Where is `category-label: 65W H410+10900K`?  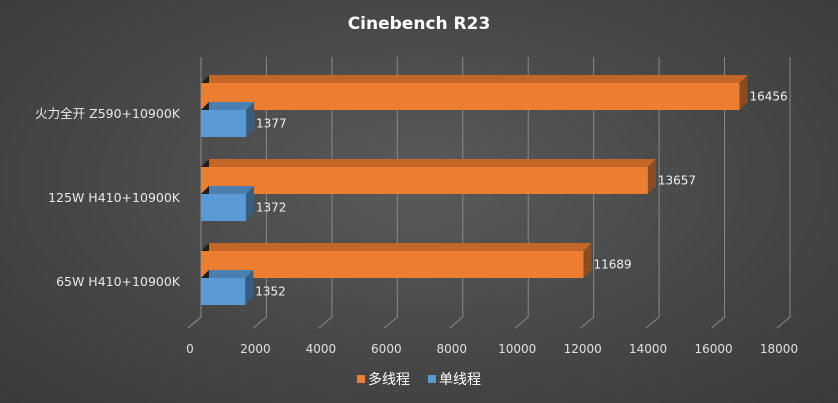 category-label: 65W H410+10900K is located at coordinates (118, 281).